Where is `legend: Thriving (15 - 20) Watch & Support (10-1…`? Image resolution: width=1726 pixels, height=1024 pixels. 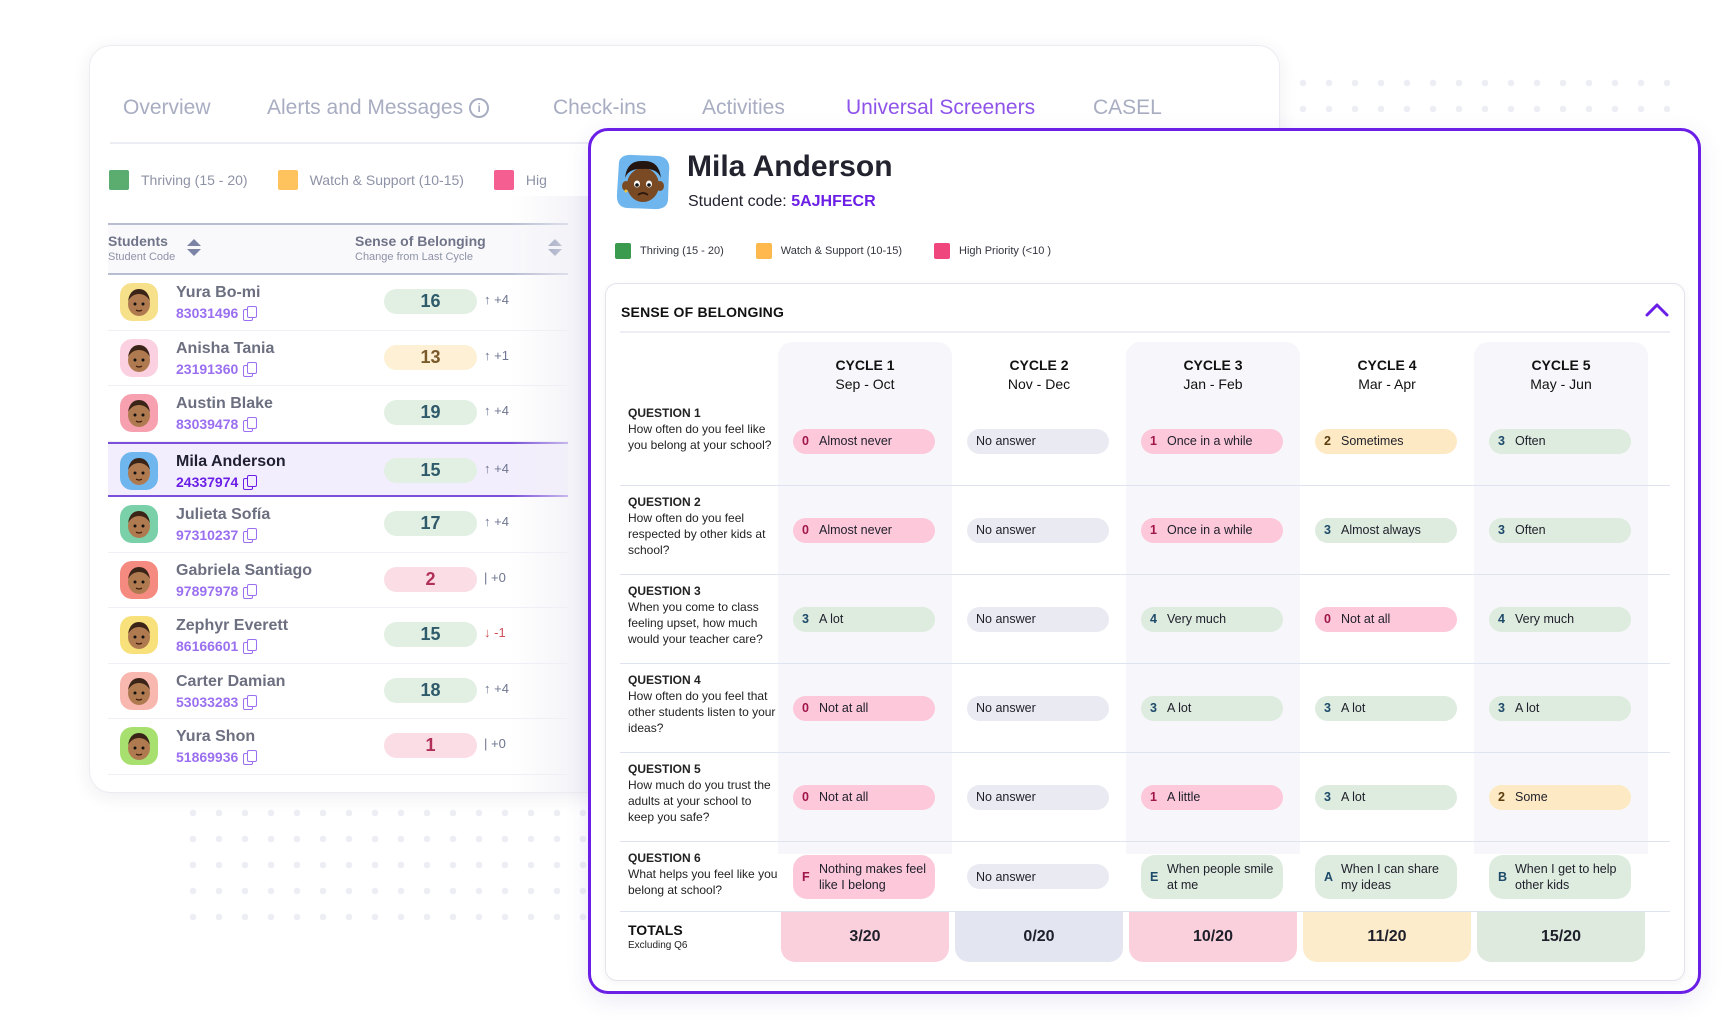
legend: Thriving (15 - 20) Watch & Support (10-1… is located at coordinates (328, 180).